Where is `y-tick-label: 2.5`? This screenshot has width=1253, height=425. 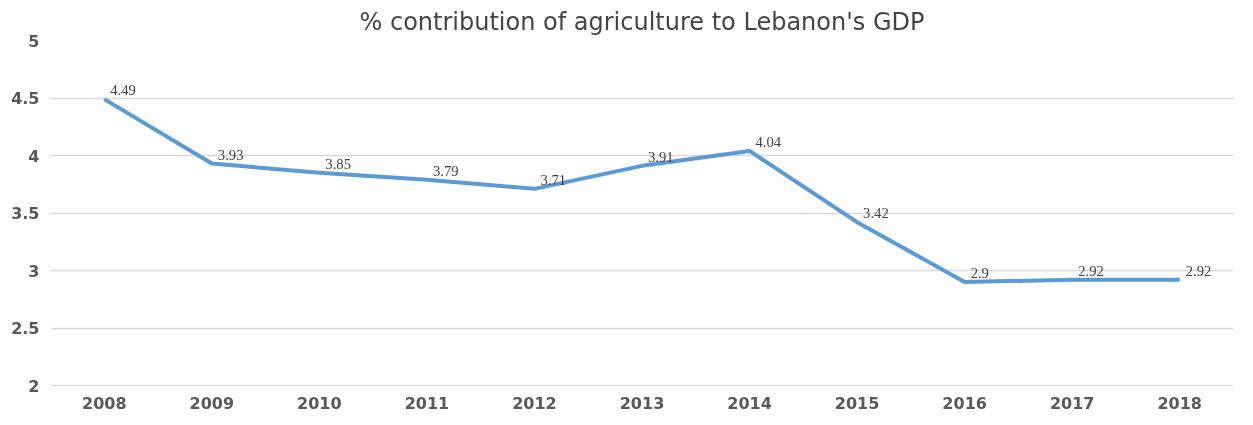
y-tick-label: 2.5 is located at coordinates (25, 328).